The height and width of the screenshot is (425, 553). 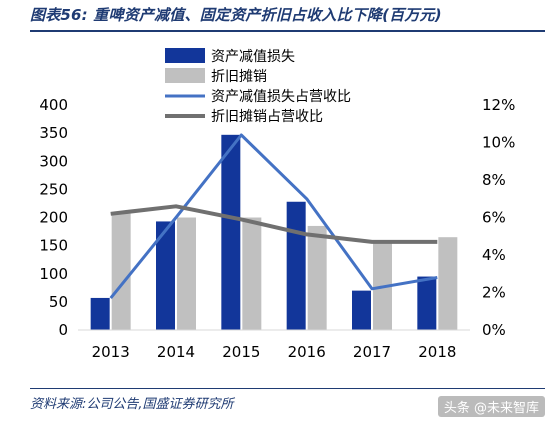 I want to click on y-tick-label: 300, so click(x=53, y=161).